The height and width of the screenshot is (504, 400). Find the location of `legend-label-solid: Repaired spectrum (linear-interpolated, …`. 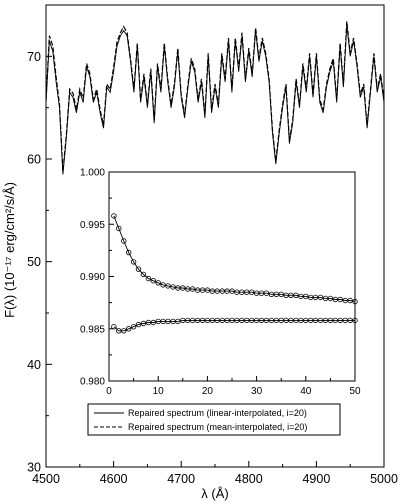

legend-label-solid: Repaired spectrum (linear-interpolated, … is located at coordinates (217, 413).